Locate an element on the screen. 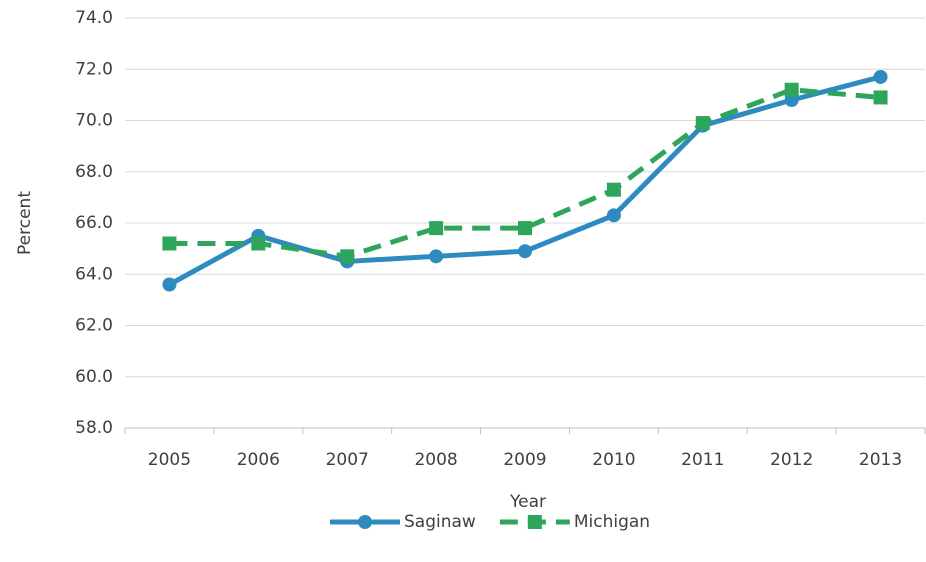 This screenshot has width=926, height=562. y-tick-label: 64.0 is located at coordinates (94, 274).